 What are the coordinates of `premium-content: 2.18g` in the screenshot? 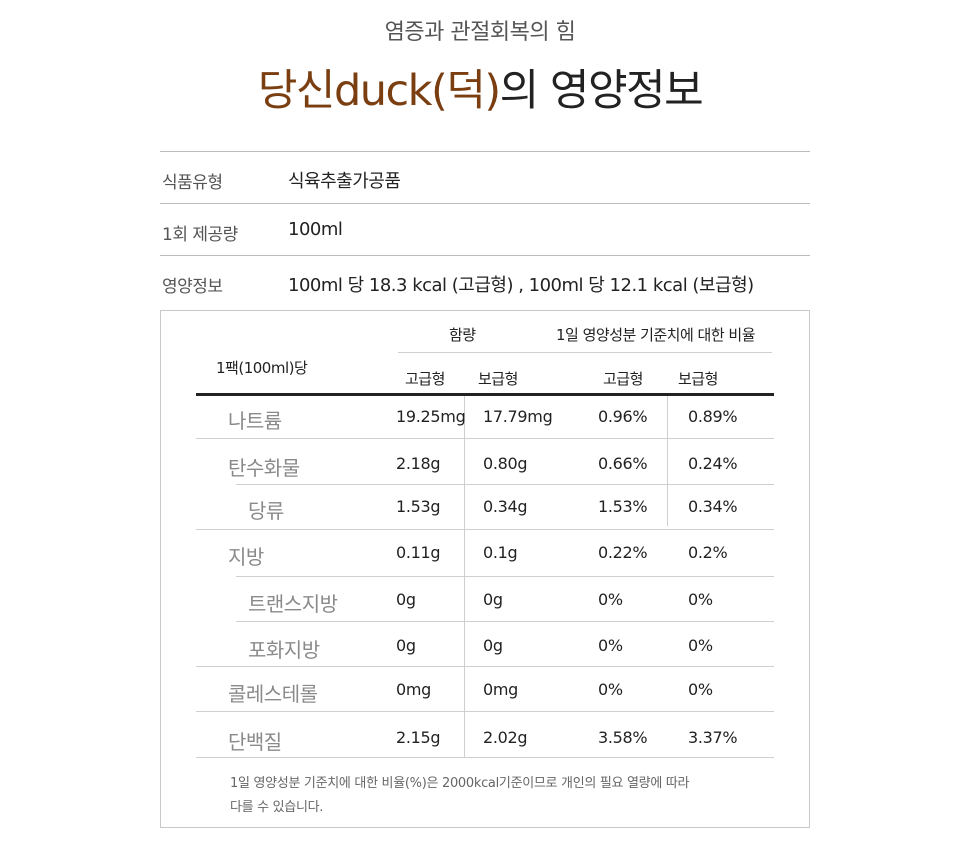 It's located at (418, 463).